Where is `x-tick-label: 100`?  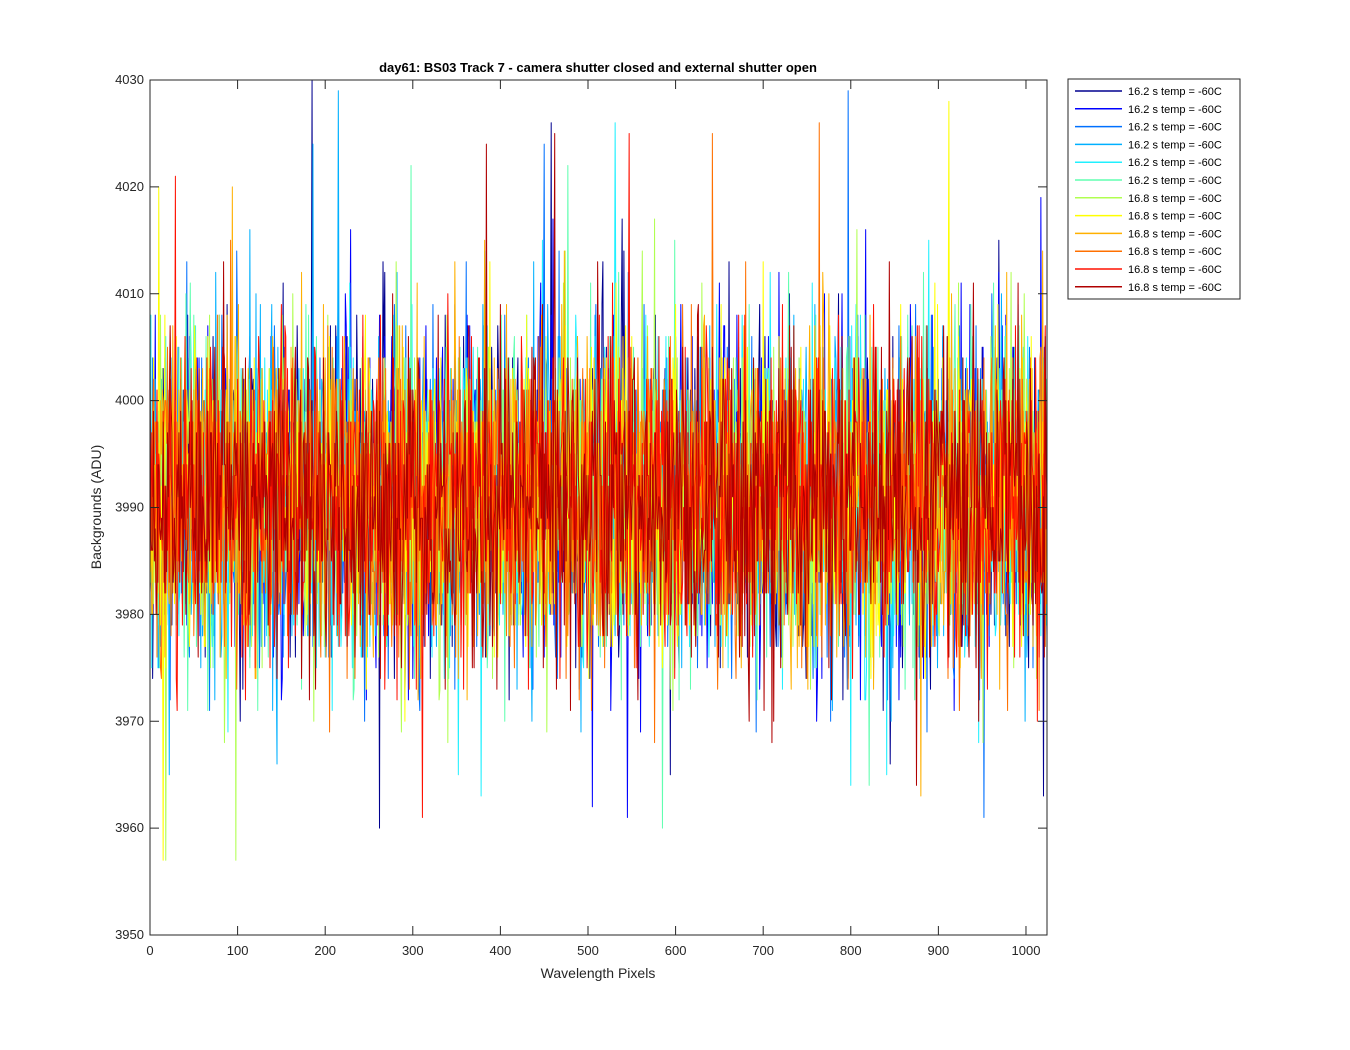 x-tick-label: 100 is located at coordinates (238, 950).